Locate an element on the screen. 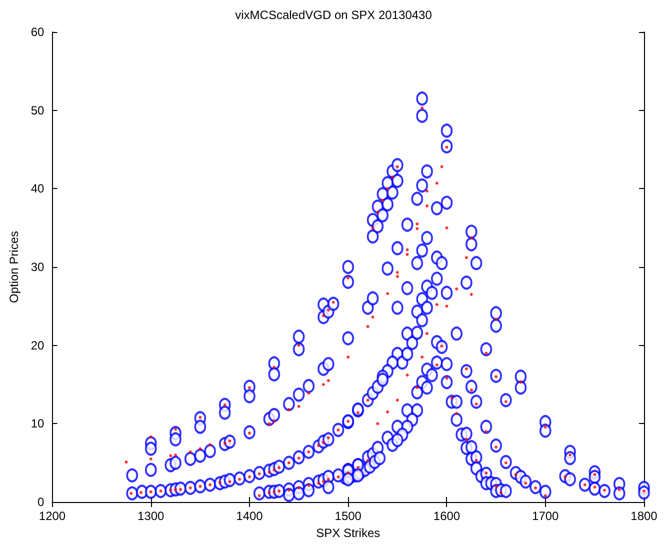  chart-title: vixMCScaledVGD on SPX 20130430 is located at coordinates (333, 15).